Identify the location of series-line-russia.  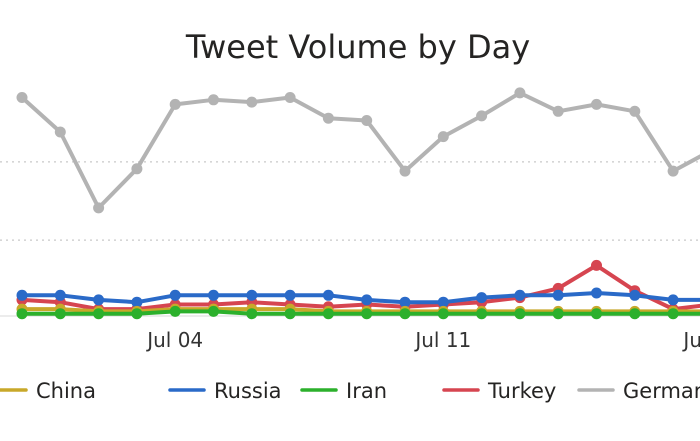
(360, 298).